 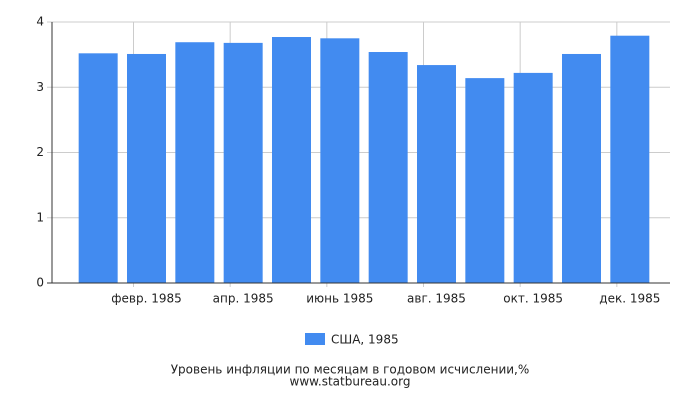 I want to click on y-tick-label: 2, so click(x=40, y=152).